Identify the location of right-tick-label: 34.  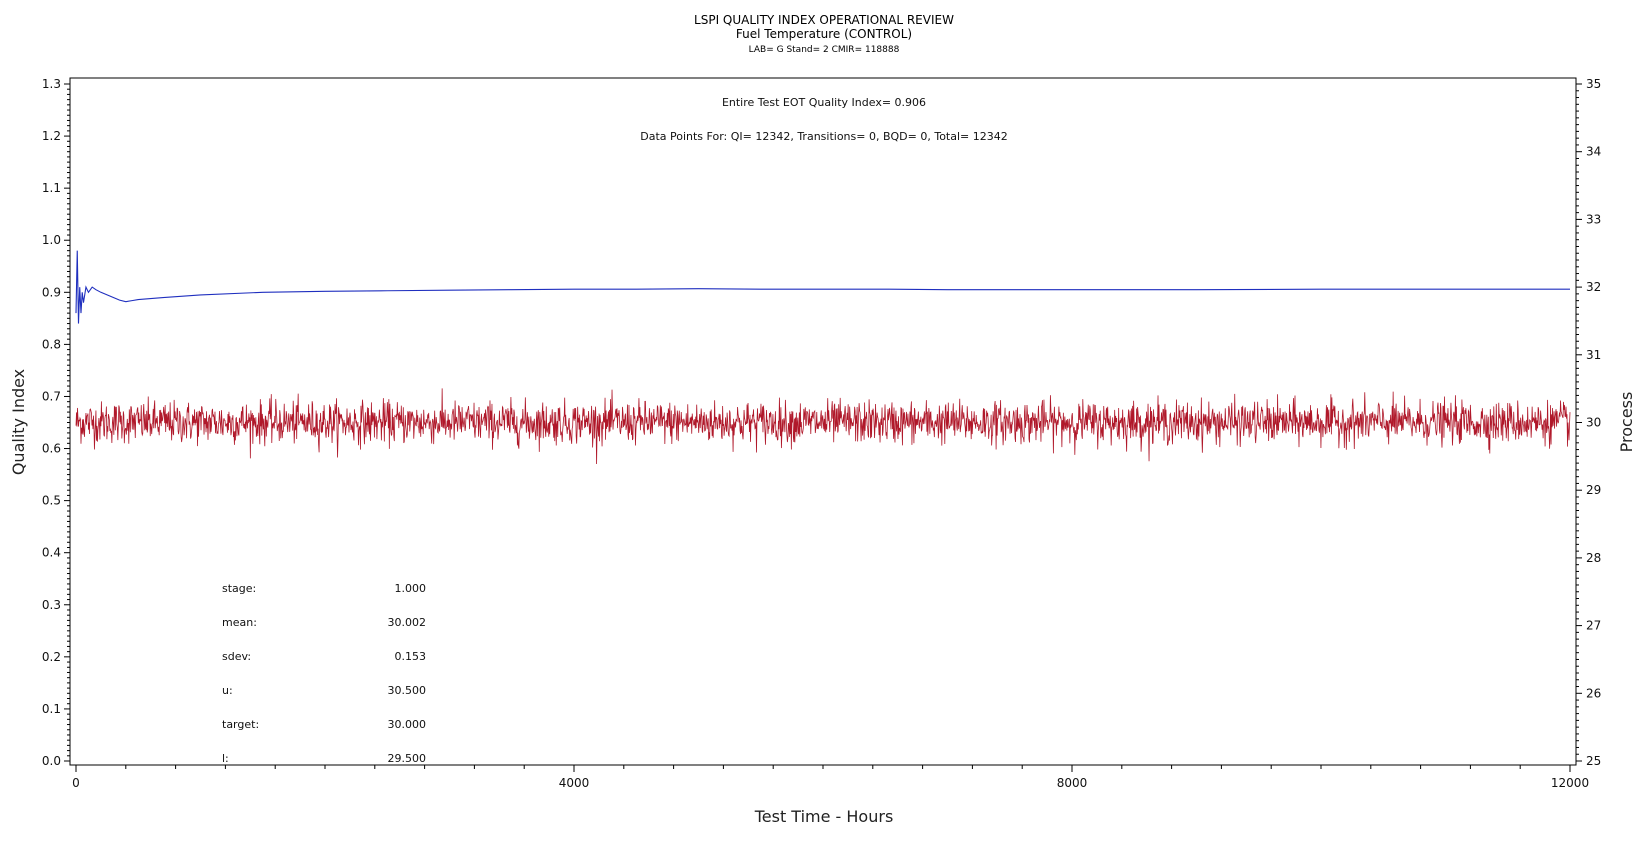
(1593, 152).